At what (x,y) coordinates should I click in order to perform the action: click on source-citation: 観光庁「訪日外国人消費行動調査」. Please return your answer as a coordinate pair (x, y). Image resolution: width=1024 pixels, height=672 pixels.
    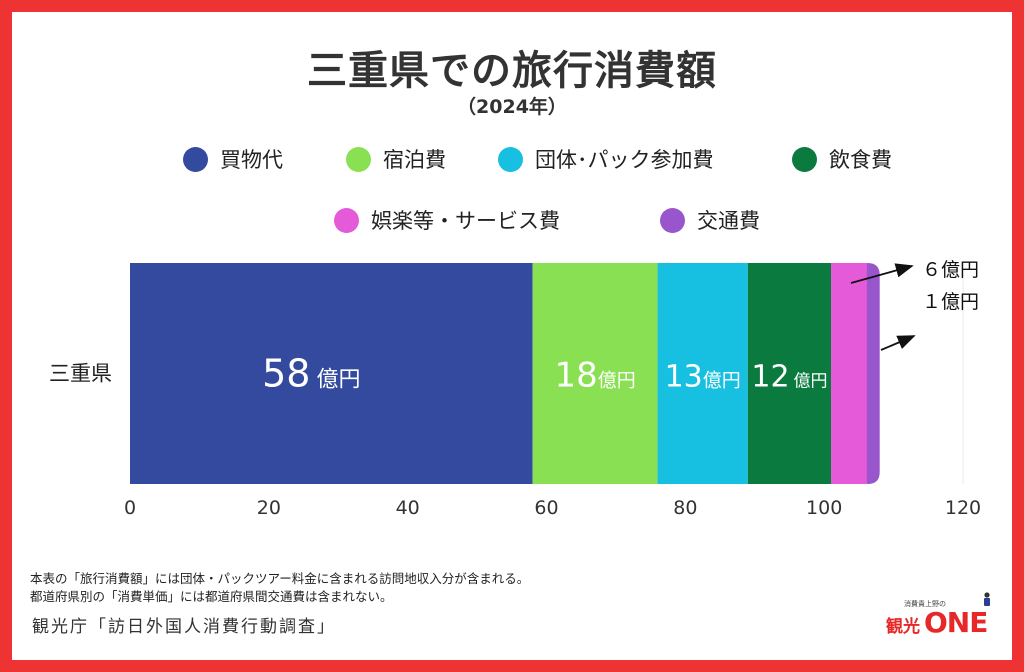
    Looking at the image, I should click on (184, 627).